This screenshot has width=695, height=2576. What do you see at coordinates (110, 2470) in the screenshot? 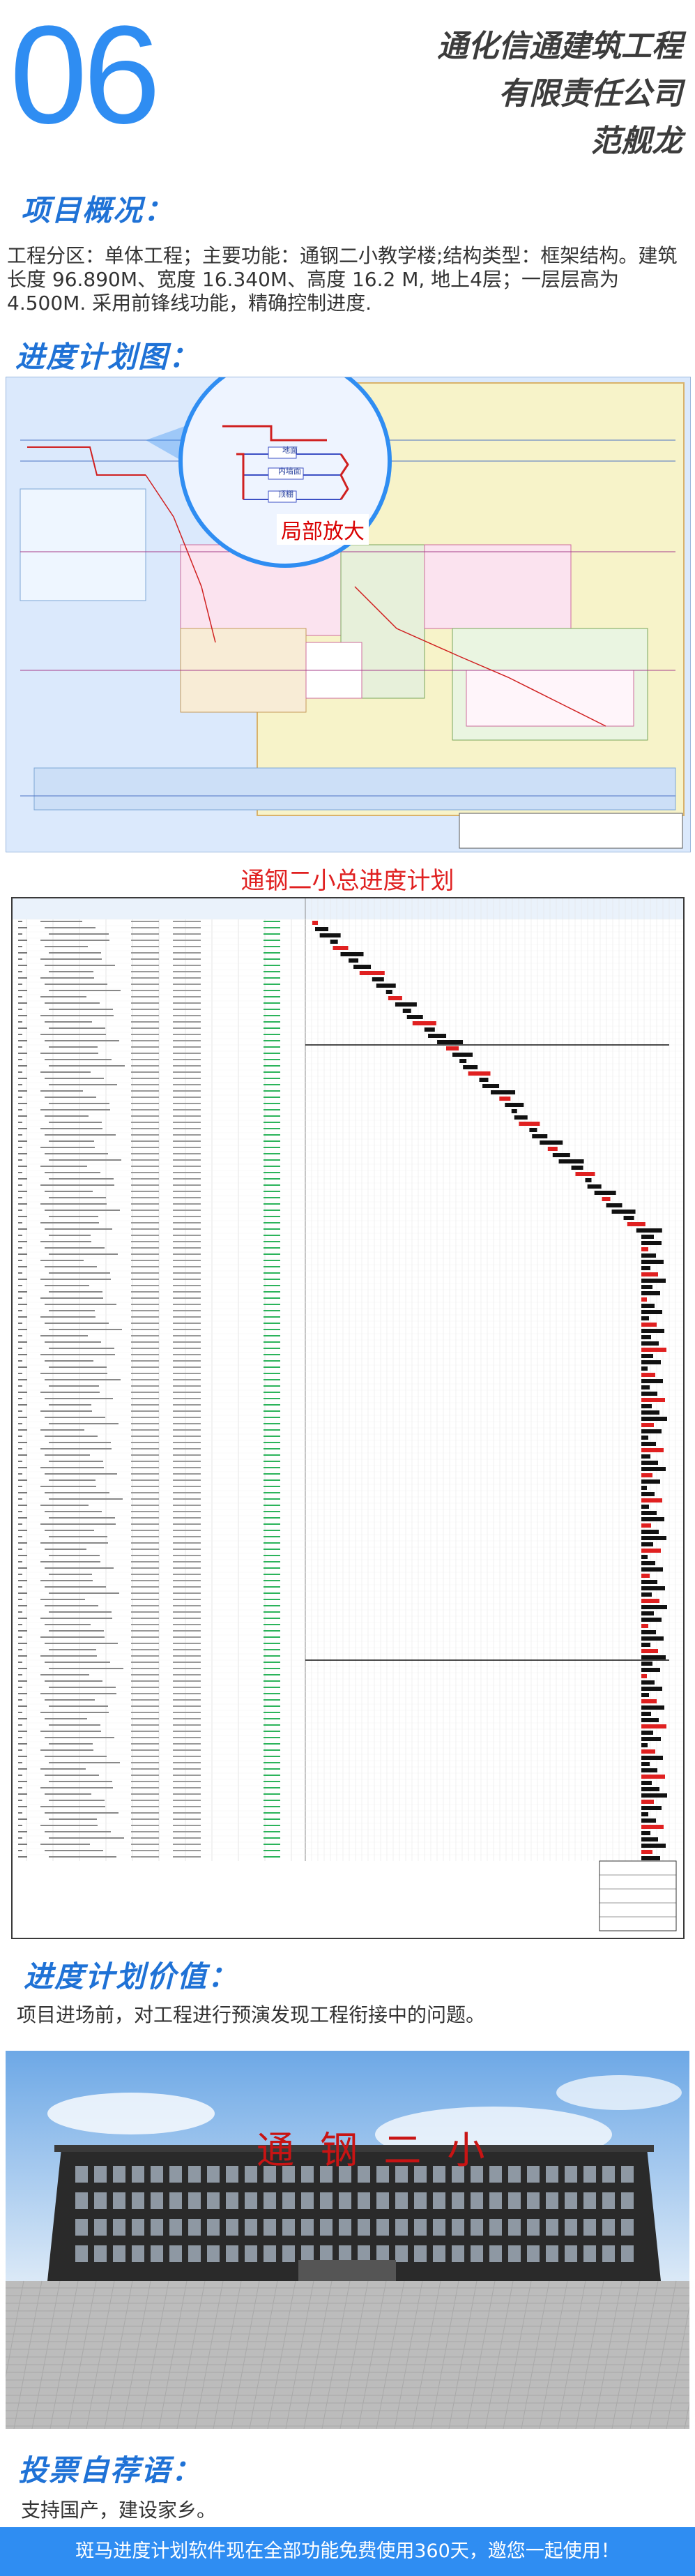
I see `vote-title: 投票自荐语：` at bounding box center [110, 2470].